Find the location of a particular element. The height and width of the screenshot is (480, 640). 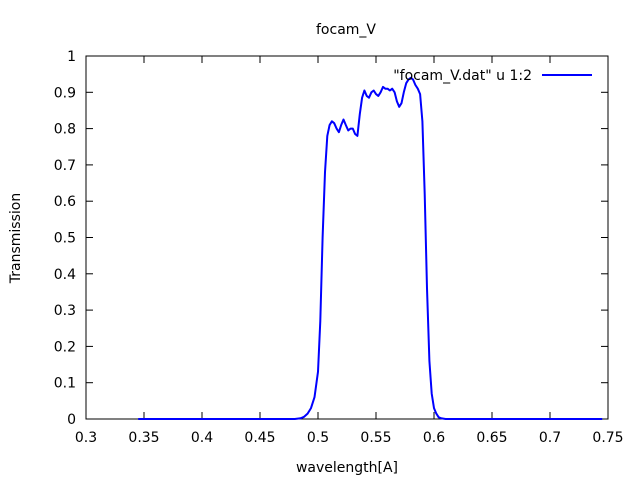

y-tick-label: 1 is located at coordinates (71, 57).